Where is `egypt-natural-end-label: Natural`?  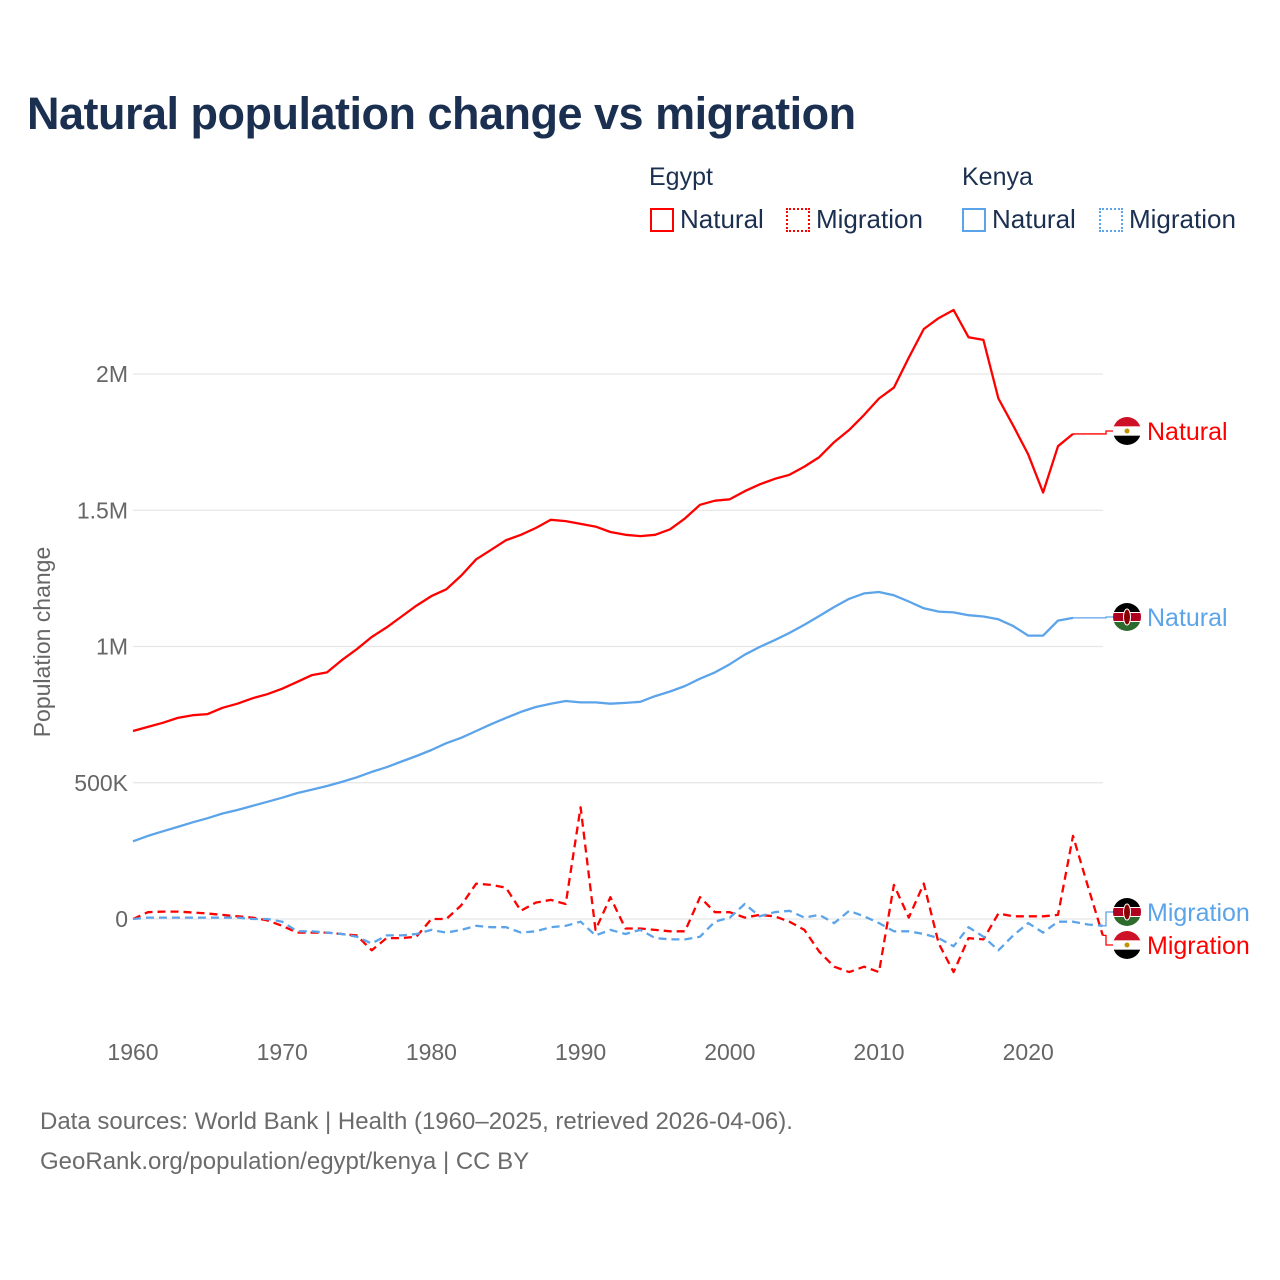 egypt-natural-end-label: Natural is located at coordinates (1187, 432).